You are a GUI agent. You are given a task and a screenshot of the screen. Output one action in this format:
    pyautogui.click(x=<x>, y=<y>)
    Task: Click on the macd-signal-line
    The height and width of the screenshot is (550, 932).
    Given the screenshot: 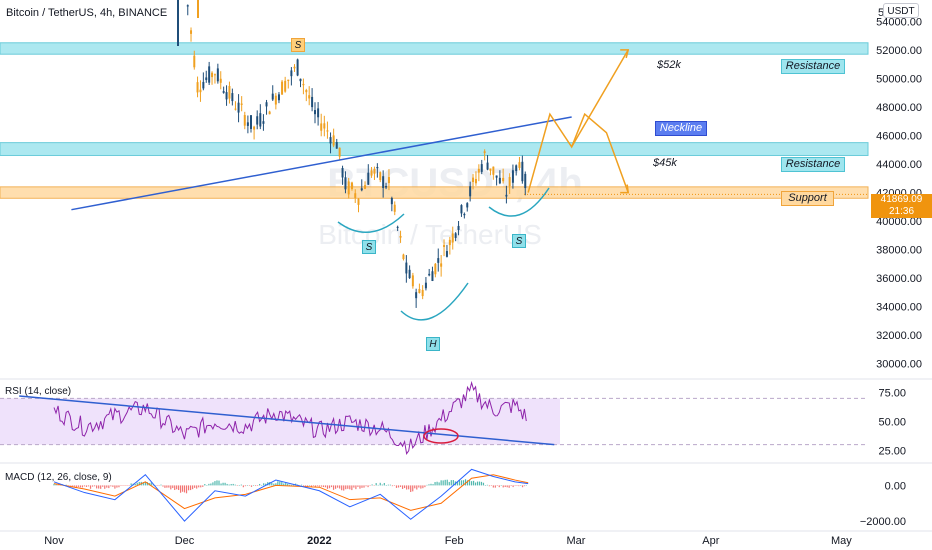 What is the action you would take?
    pyautogui.click(x=291, y=492)
    